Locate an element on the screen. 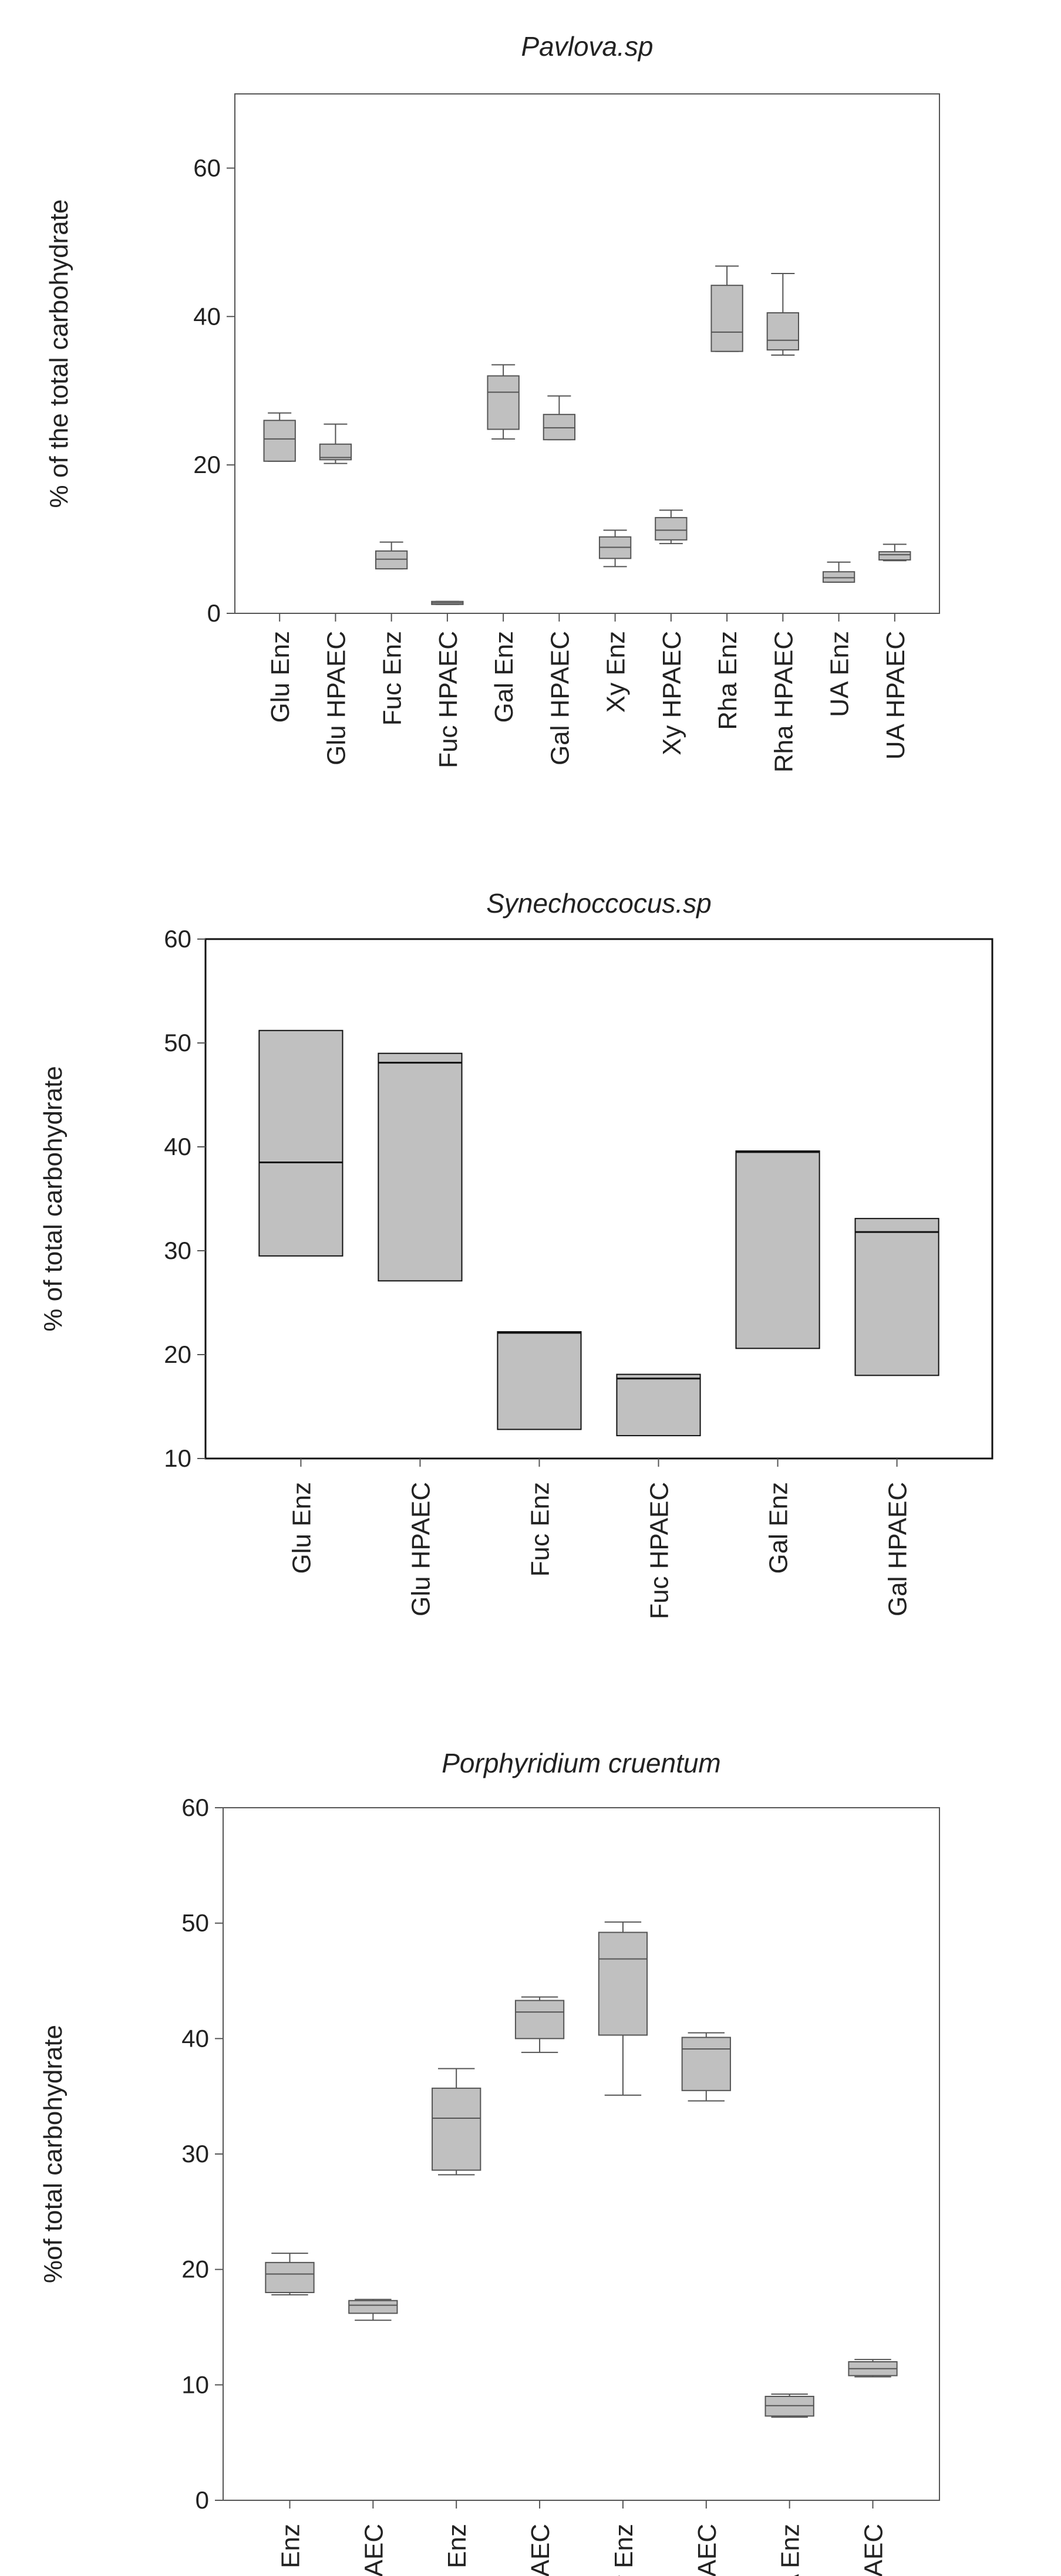  y-axis-label: %of total carbohydrate is located at coordinates (54, 2154).